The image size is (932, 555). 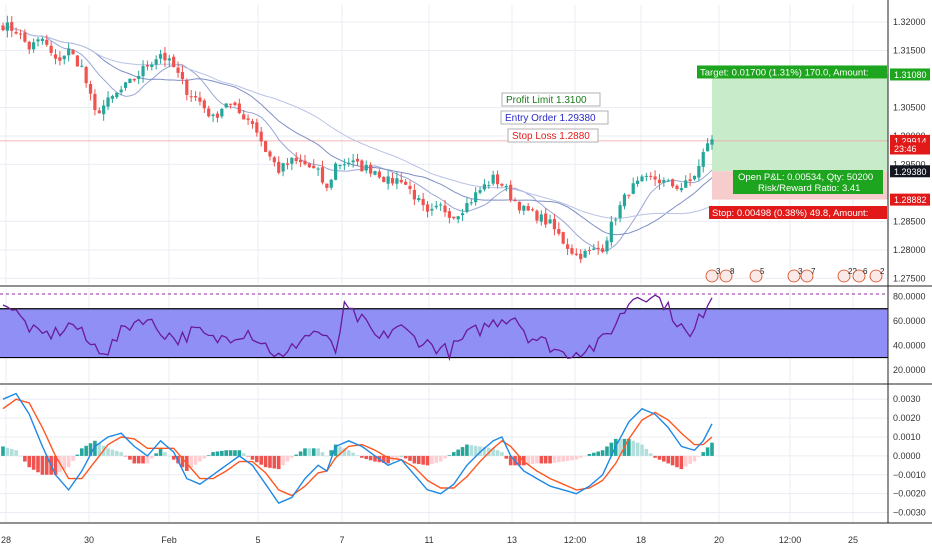 What do you see at coordinates (847, 275) in the screenshot?
I see `event-badge: 22` at bounding box center [847, 275].